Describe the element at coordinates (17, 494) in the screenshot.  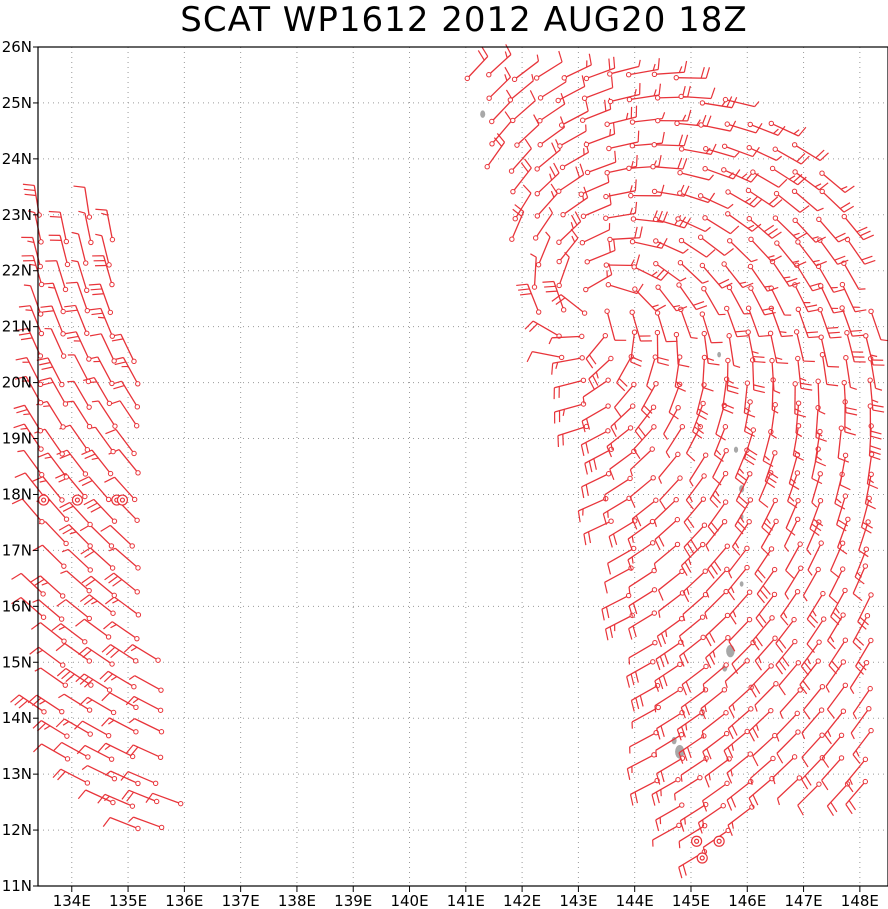
I see `y-tick-label-7: 18N` at that location.